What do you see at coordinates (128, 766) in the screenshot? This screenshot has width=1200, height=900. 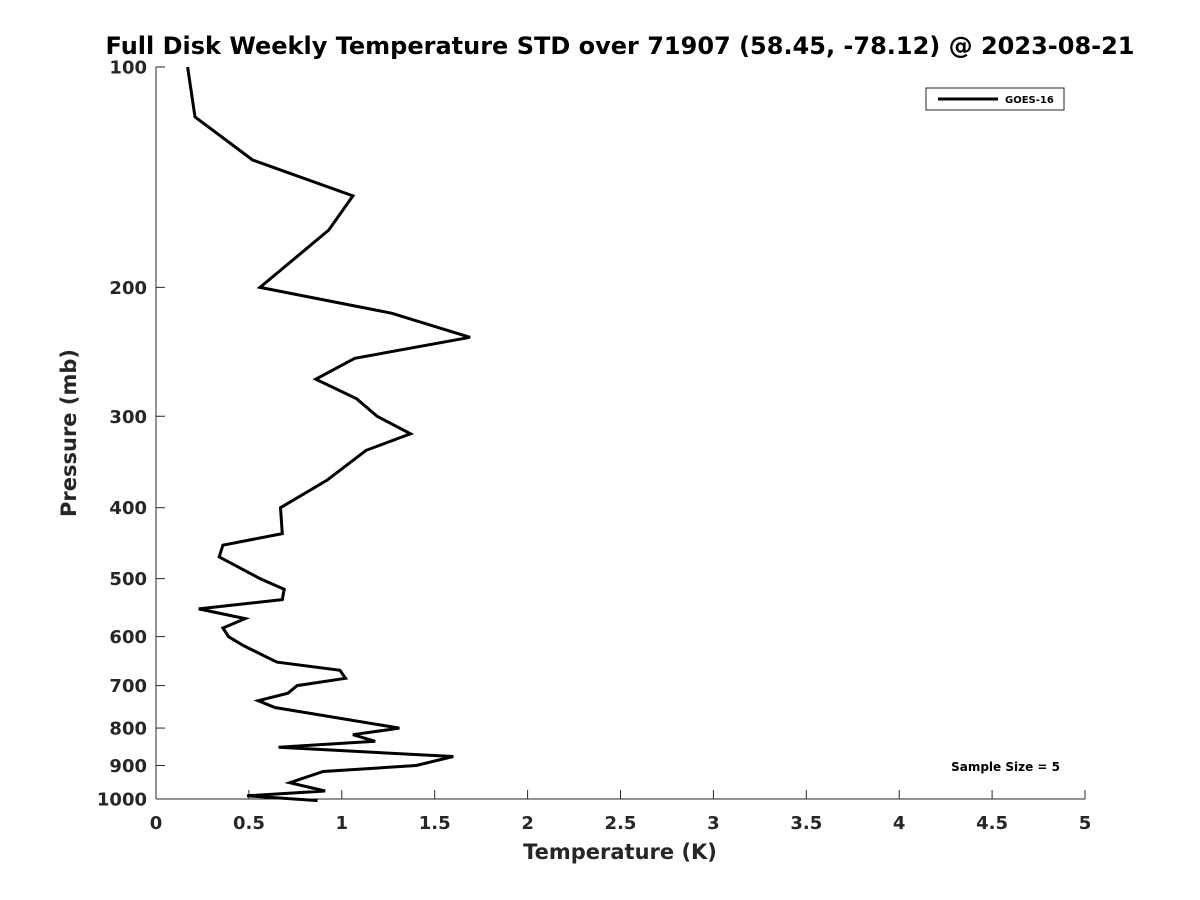 I see `y-tick-label: 900` at bounding box center [128, 766].